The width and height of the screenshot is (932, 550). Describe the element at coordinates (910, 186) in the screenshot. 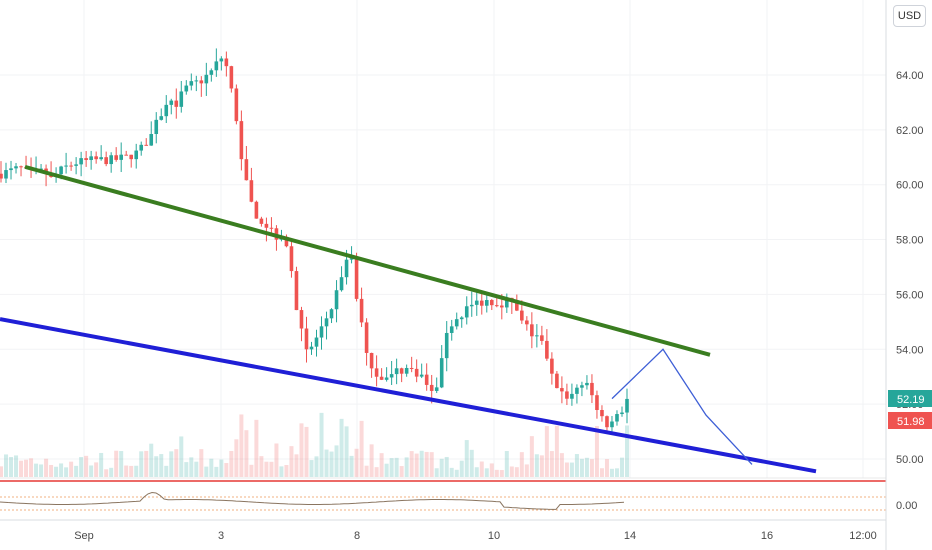

I see `price-tick-label: 60.00` at that location.